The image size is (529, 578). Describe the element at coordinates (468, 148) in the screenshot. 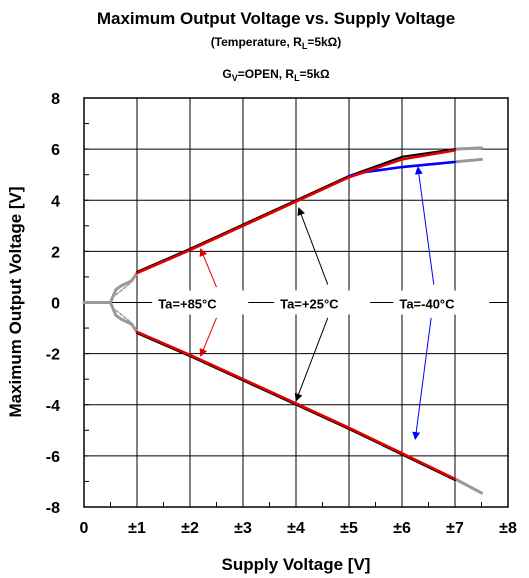

I see `gray-end-positive` at that location.